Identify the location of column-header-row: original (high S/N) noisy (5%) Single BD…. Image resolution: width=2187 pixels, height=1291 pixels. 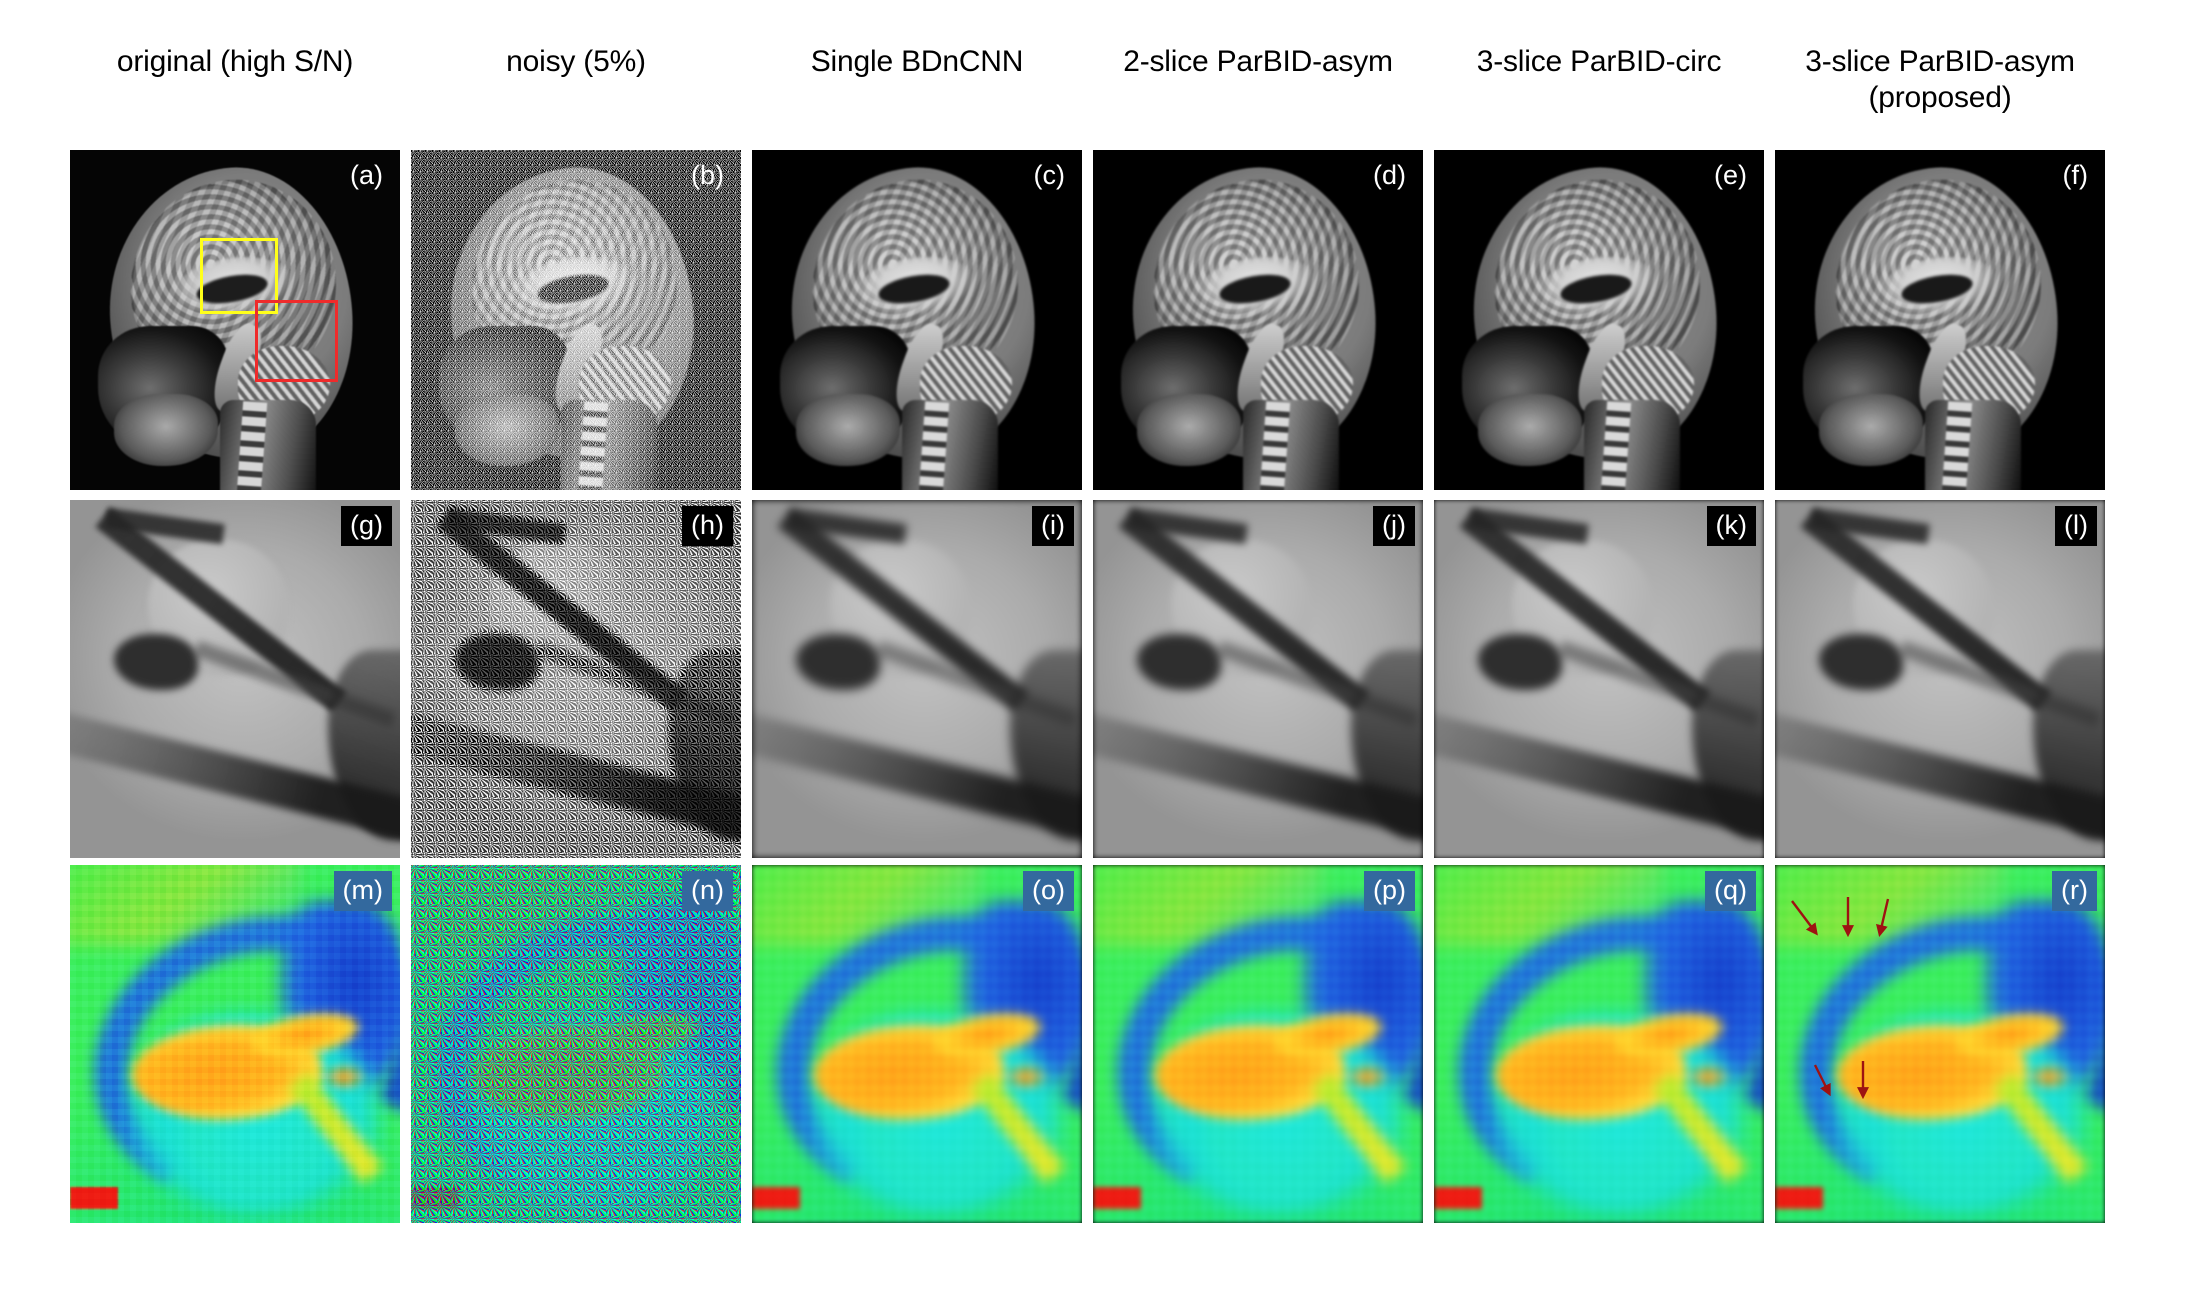
(1094, 79).